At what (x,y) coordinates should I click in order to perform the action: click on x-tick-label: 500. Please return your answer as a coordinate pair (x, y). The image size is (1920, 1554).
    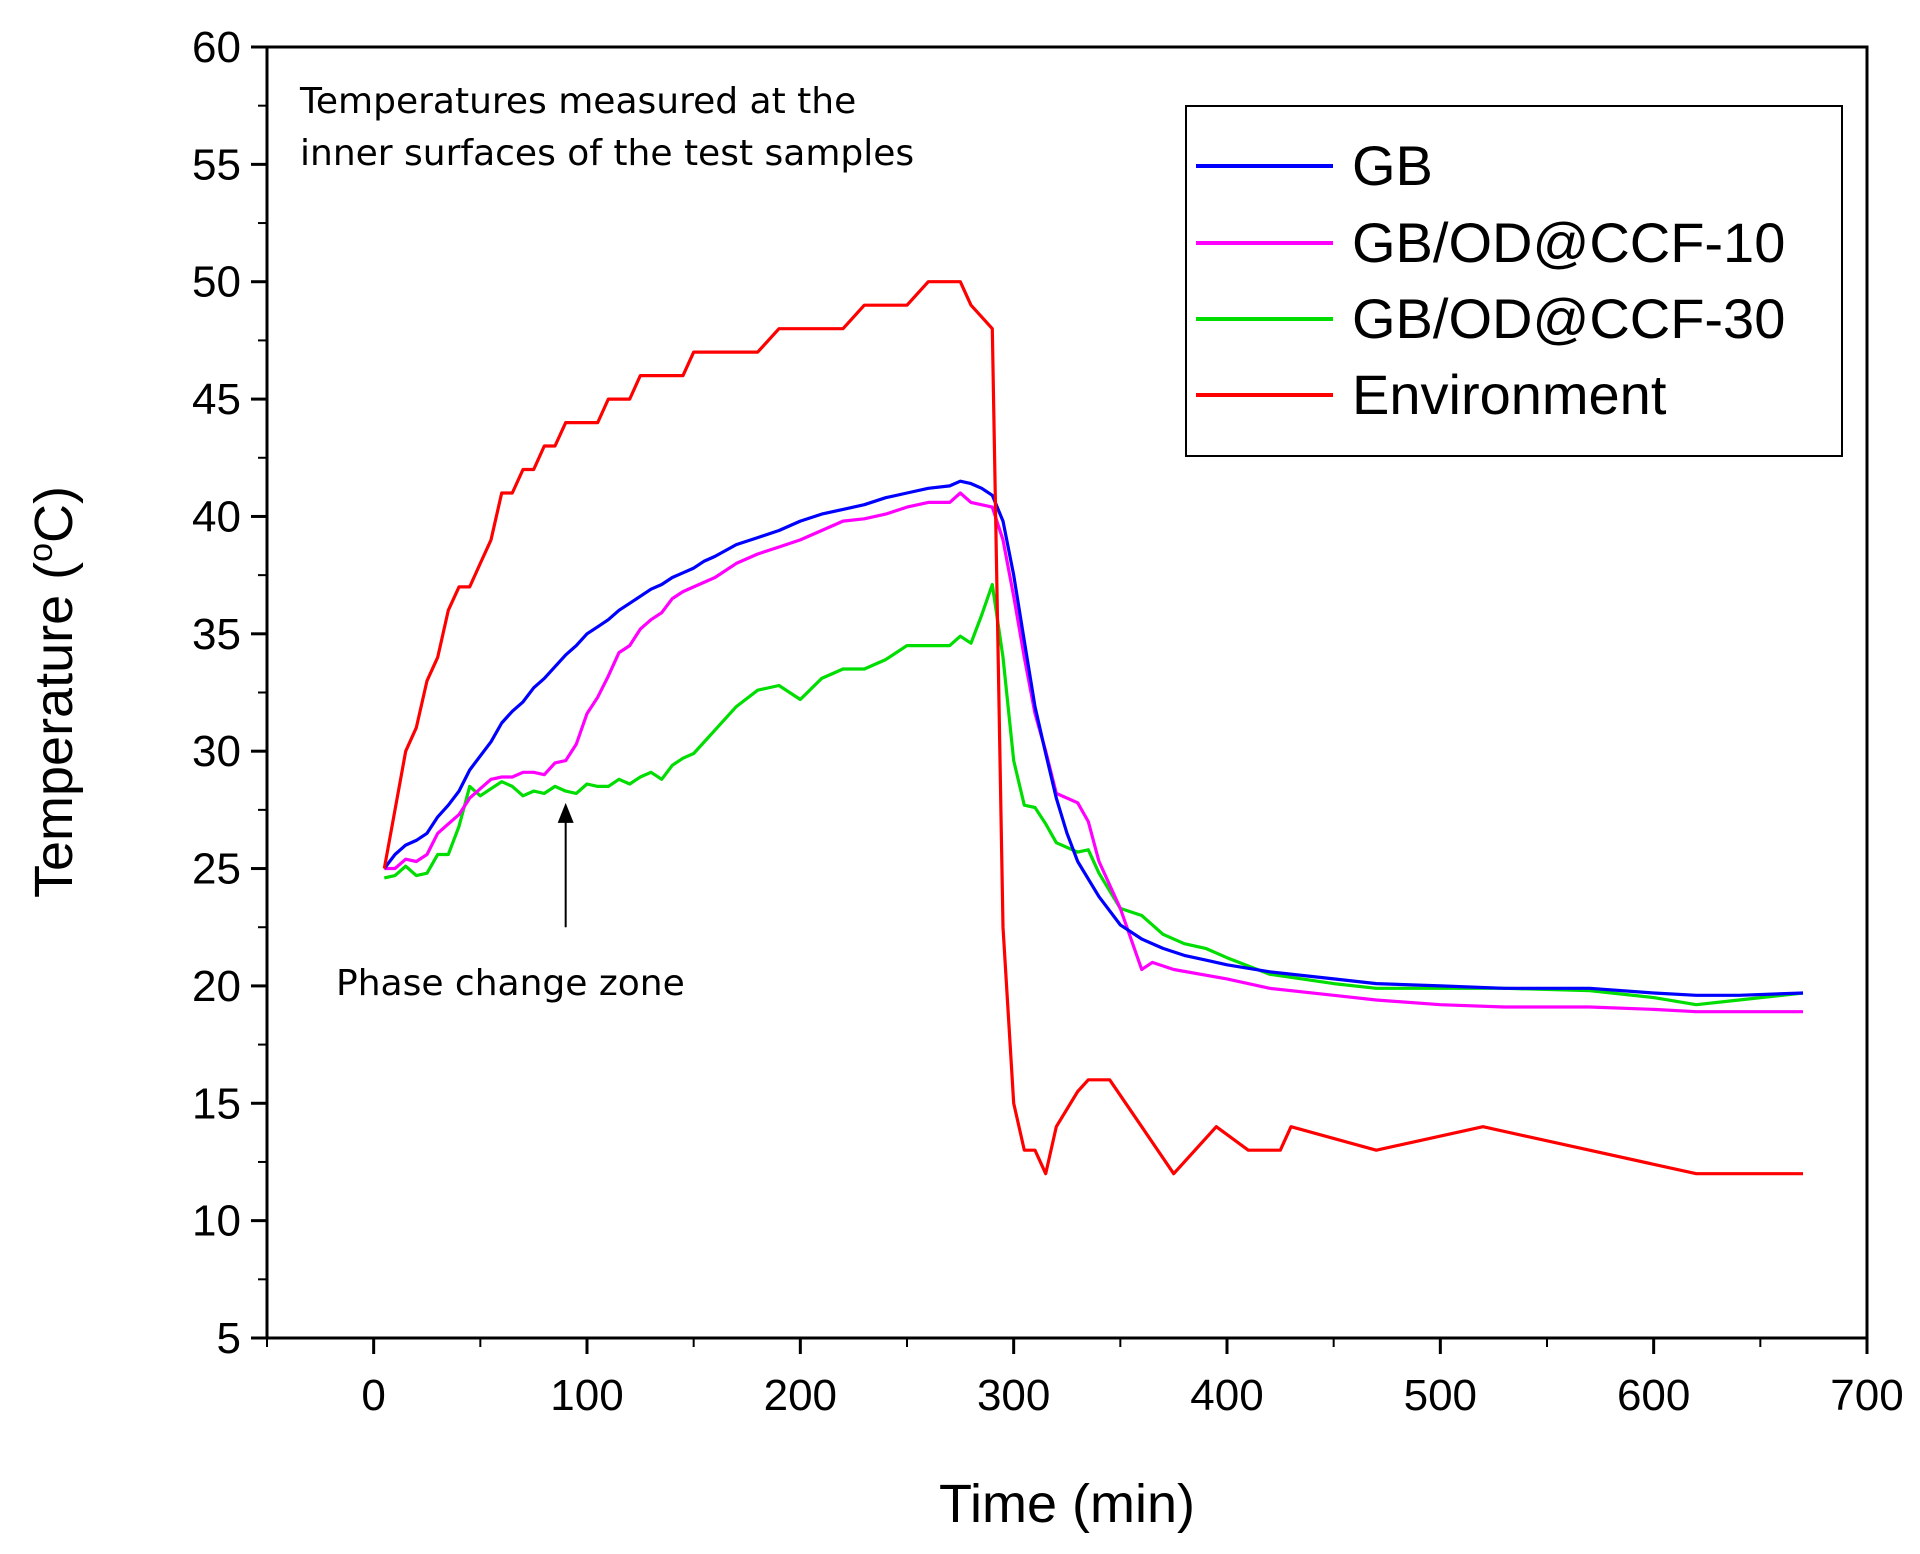
    Looking at the image, I should click on (1440, 1395).